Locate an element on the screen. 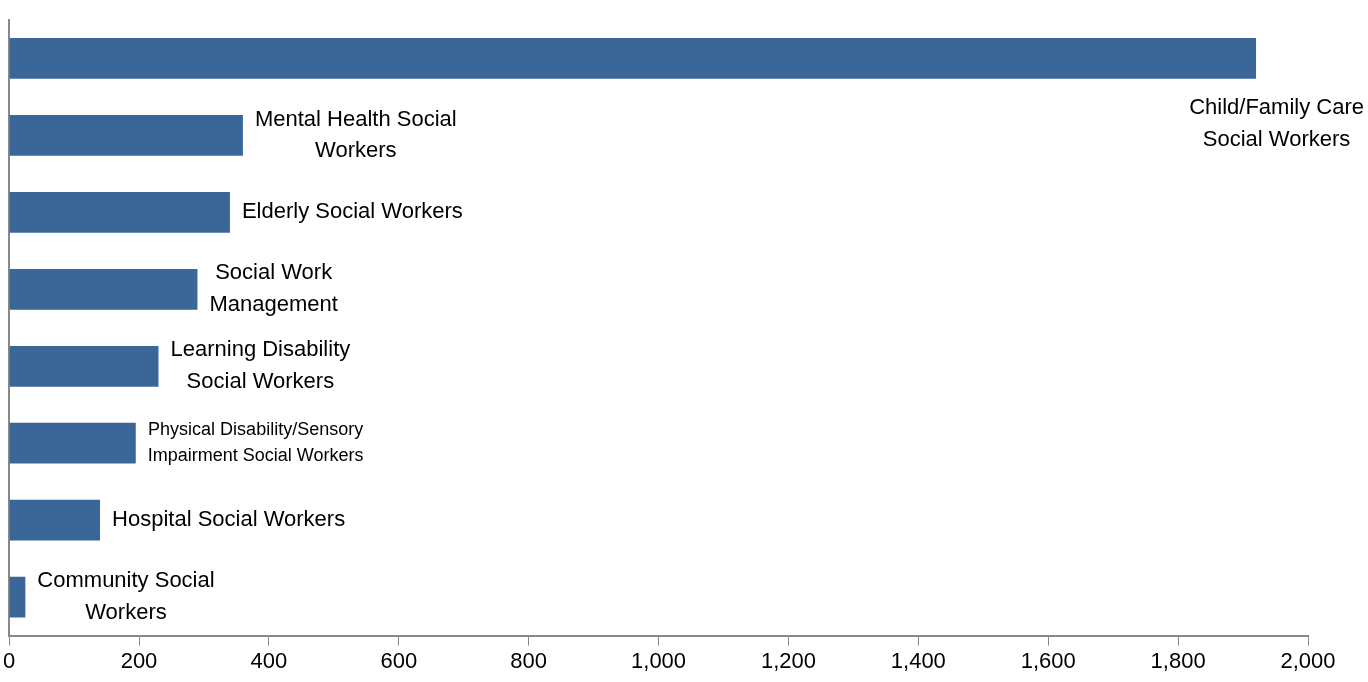 The width and height of the screenshot is (1368, 682). x-tick-label: 1,200 is located at coordinates (788, 660).